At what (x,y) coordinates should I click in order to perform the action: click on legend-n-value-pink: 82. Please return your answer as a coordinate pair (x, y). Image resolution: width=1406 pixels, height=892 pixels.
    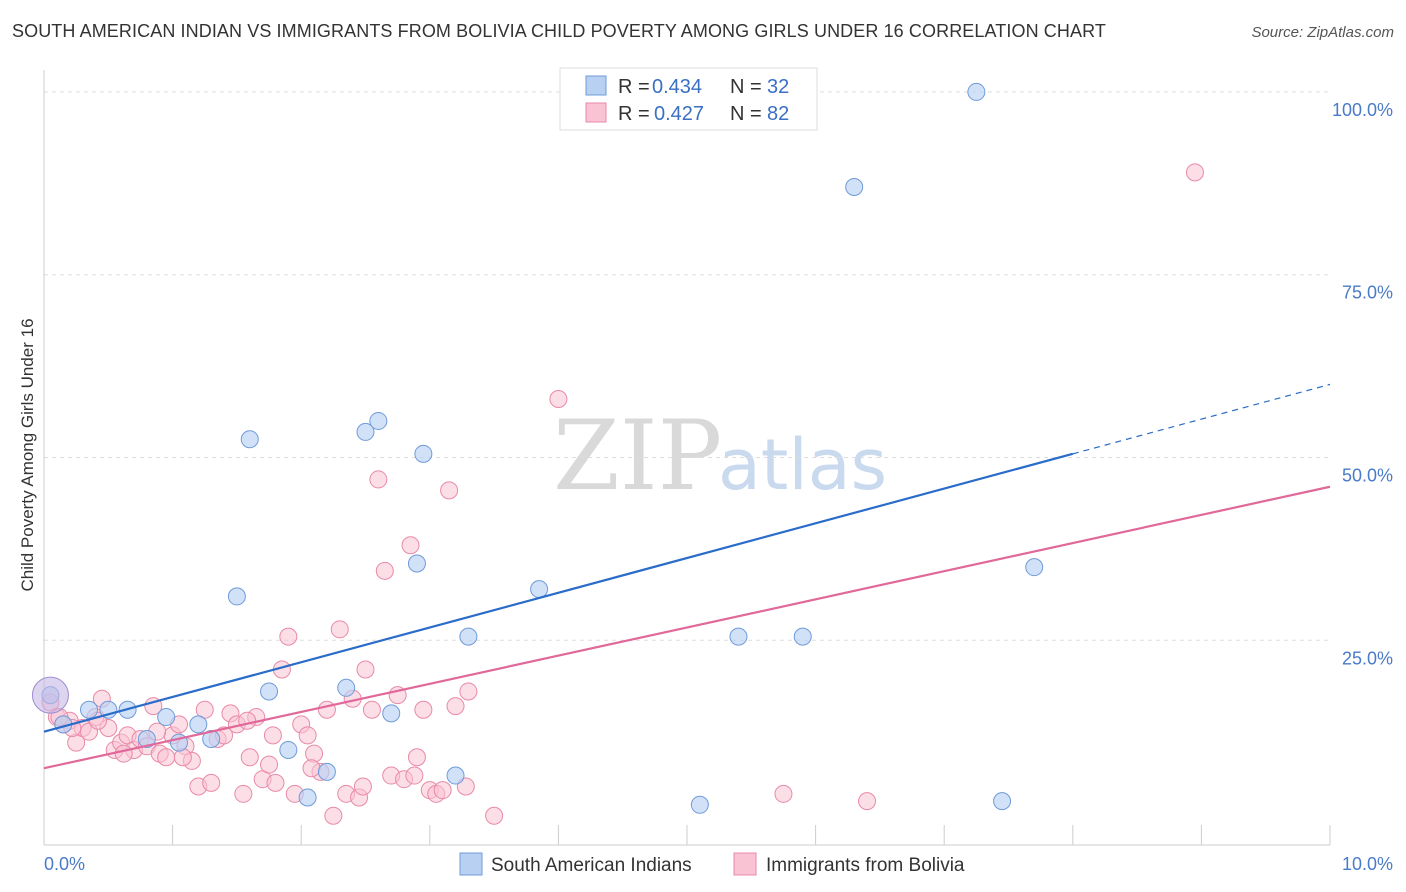
    Looking at the image, I should click on (778, 114).